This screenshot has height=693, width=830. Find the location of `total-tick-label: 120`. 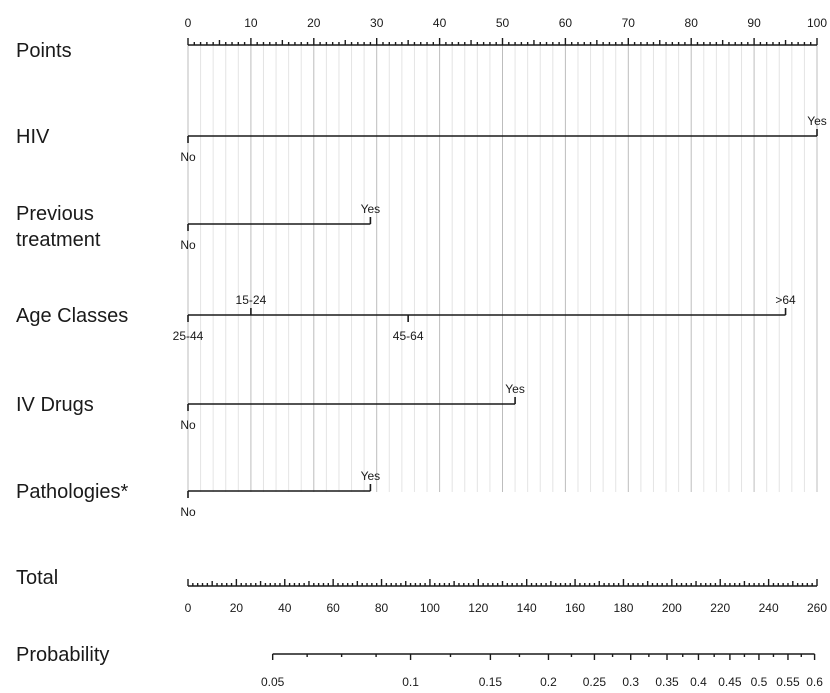

total-tick-label: 120 is located at coordinates (478, 608).